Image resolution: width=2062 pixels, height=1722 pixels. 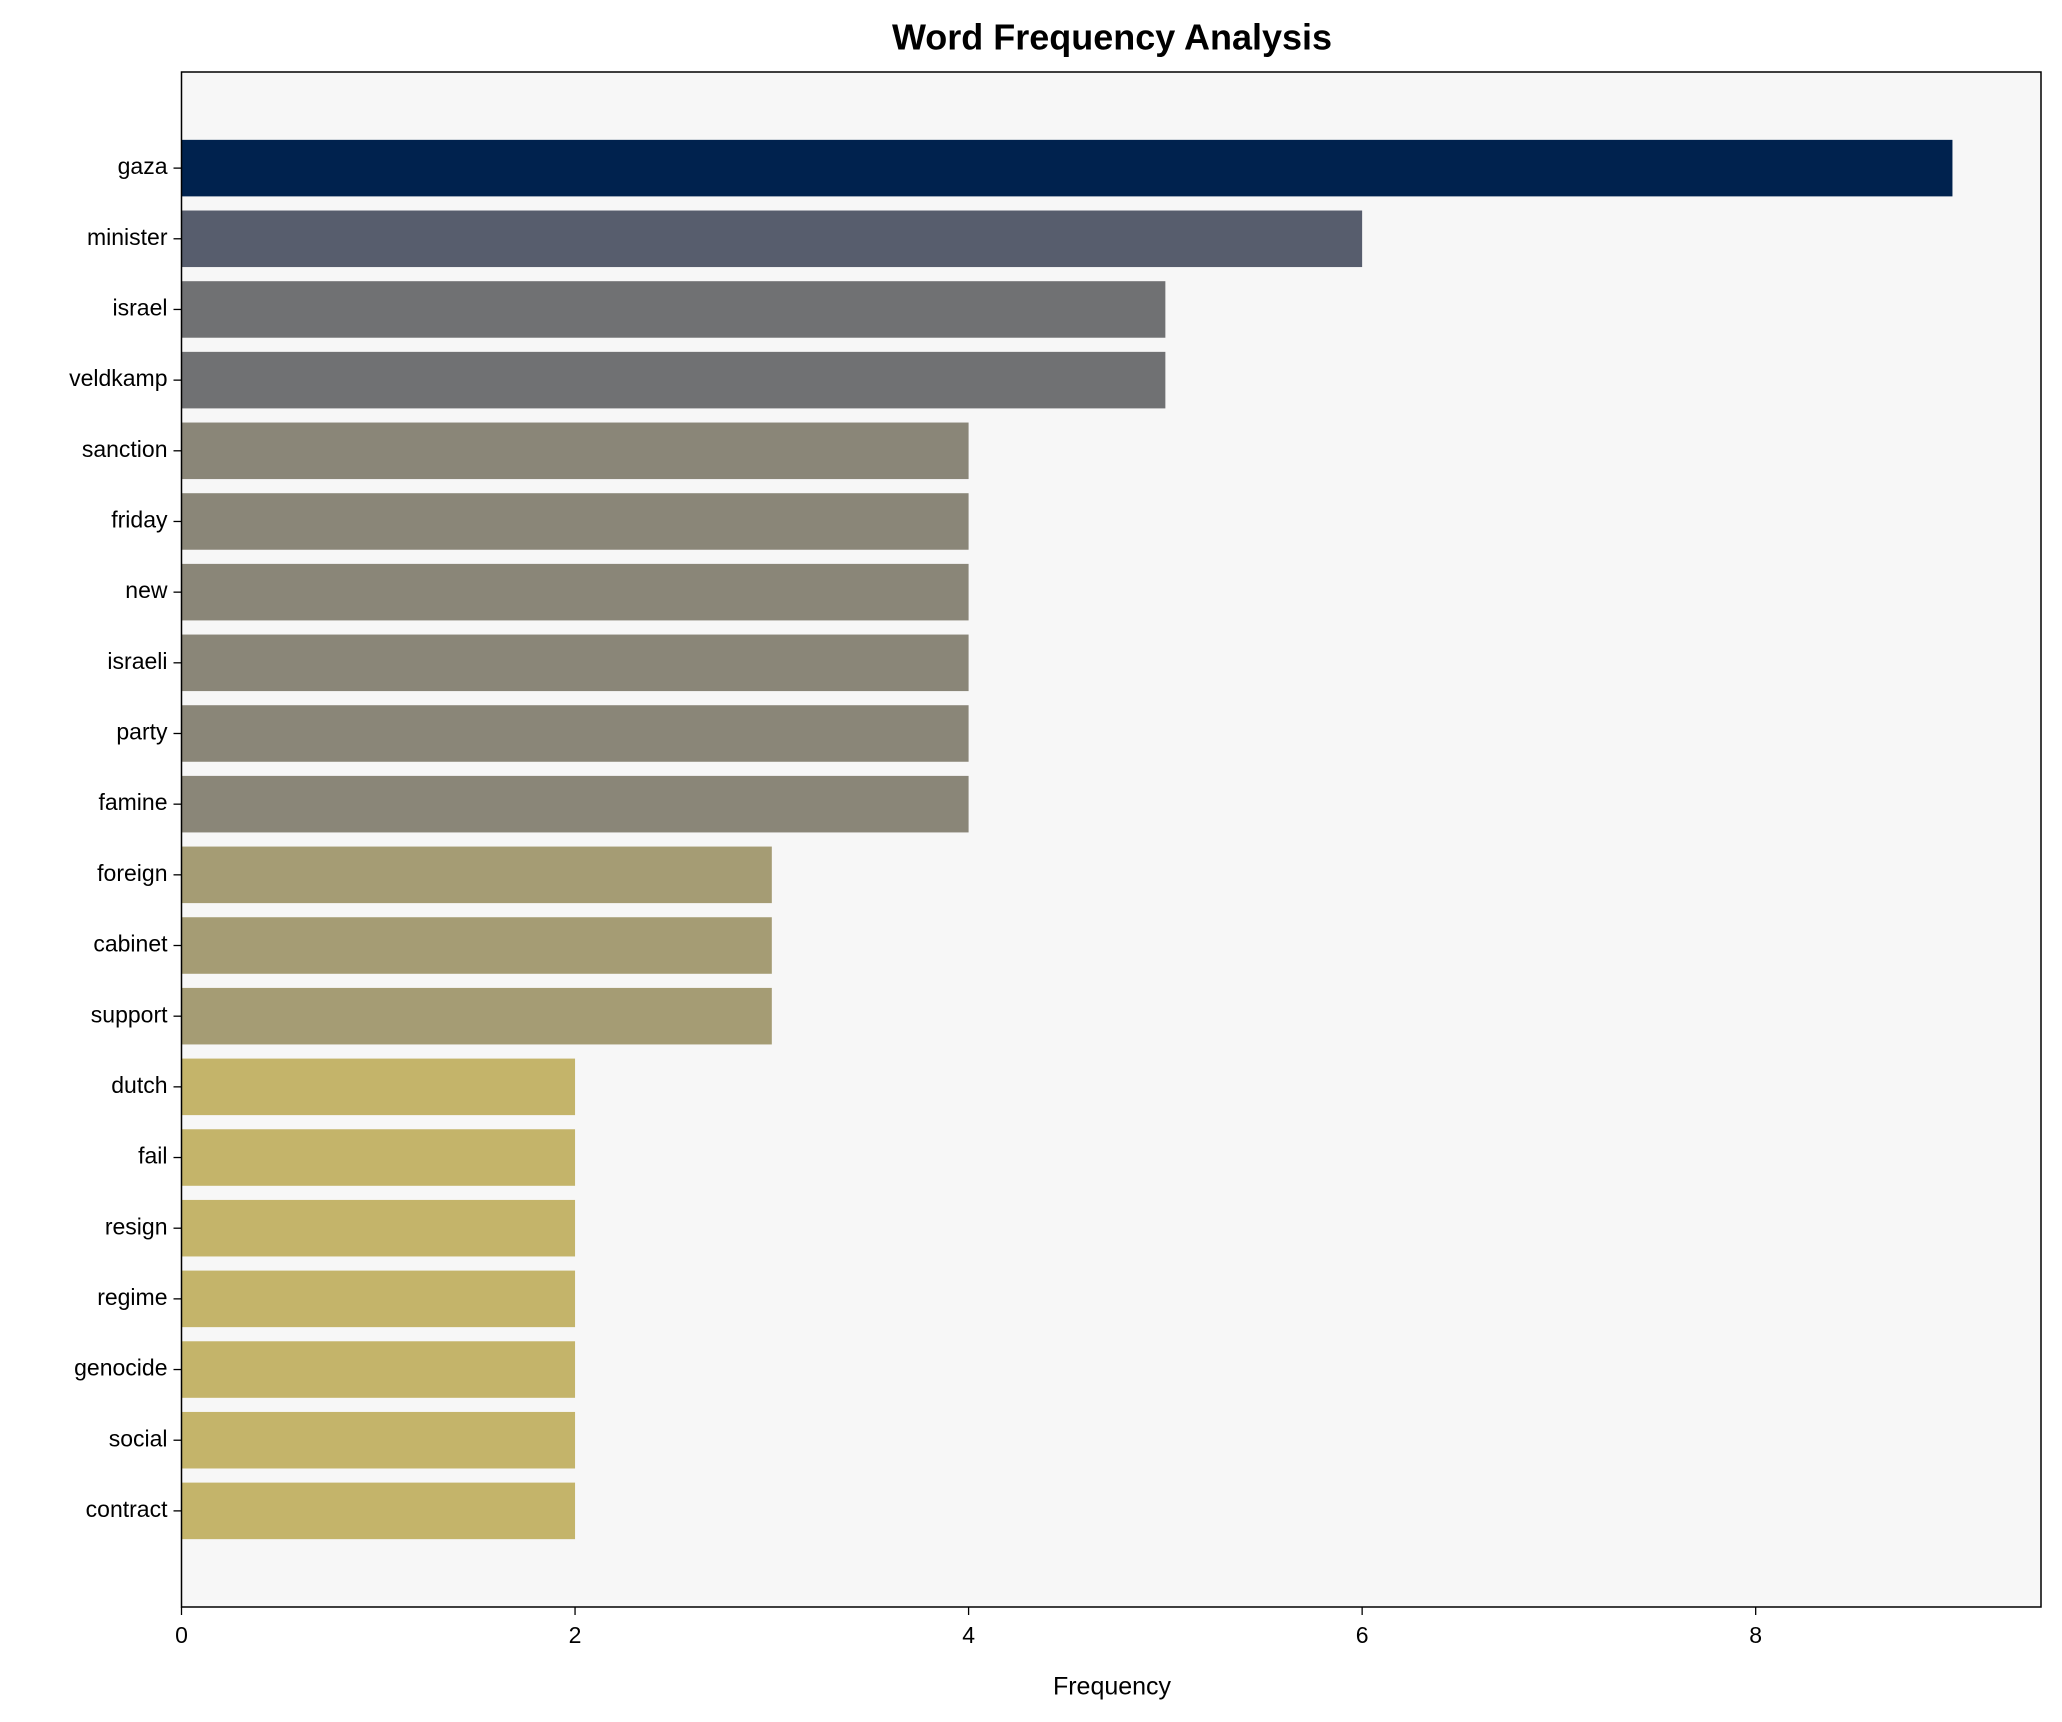 I want to click on x-axis-label: Frequency, so click(x=1112, y=1687).